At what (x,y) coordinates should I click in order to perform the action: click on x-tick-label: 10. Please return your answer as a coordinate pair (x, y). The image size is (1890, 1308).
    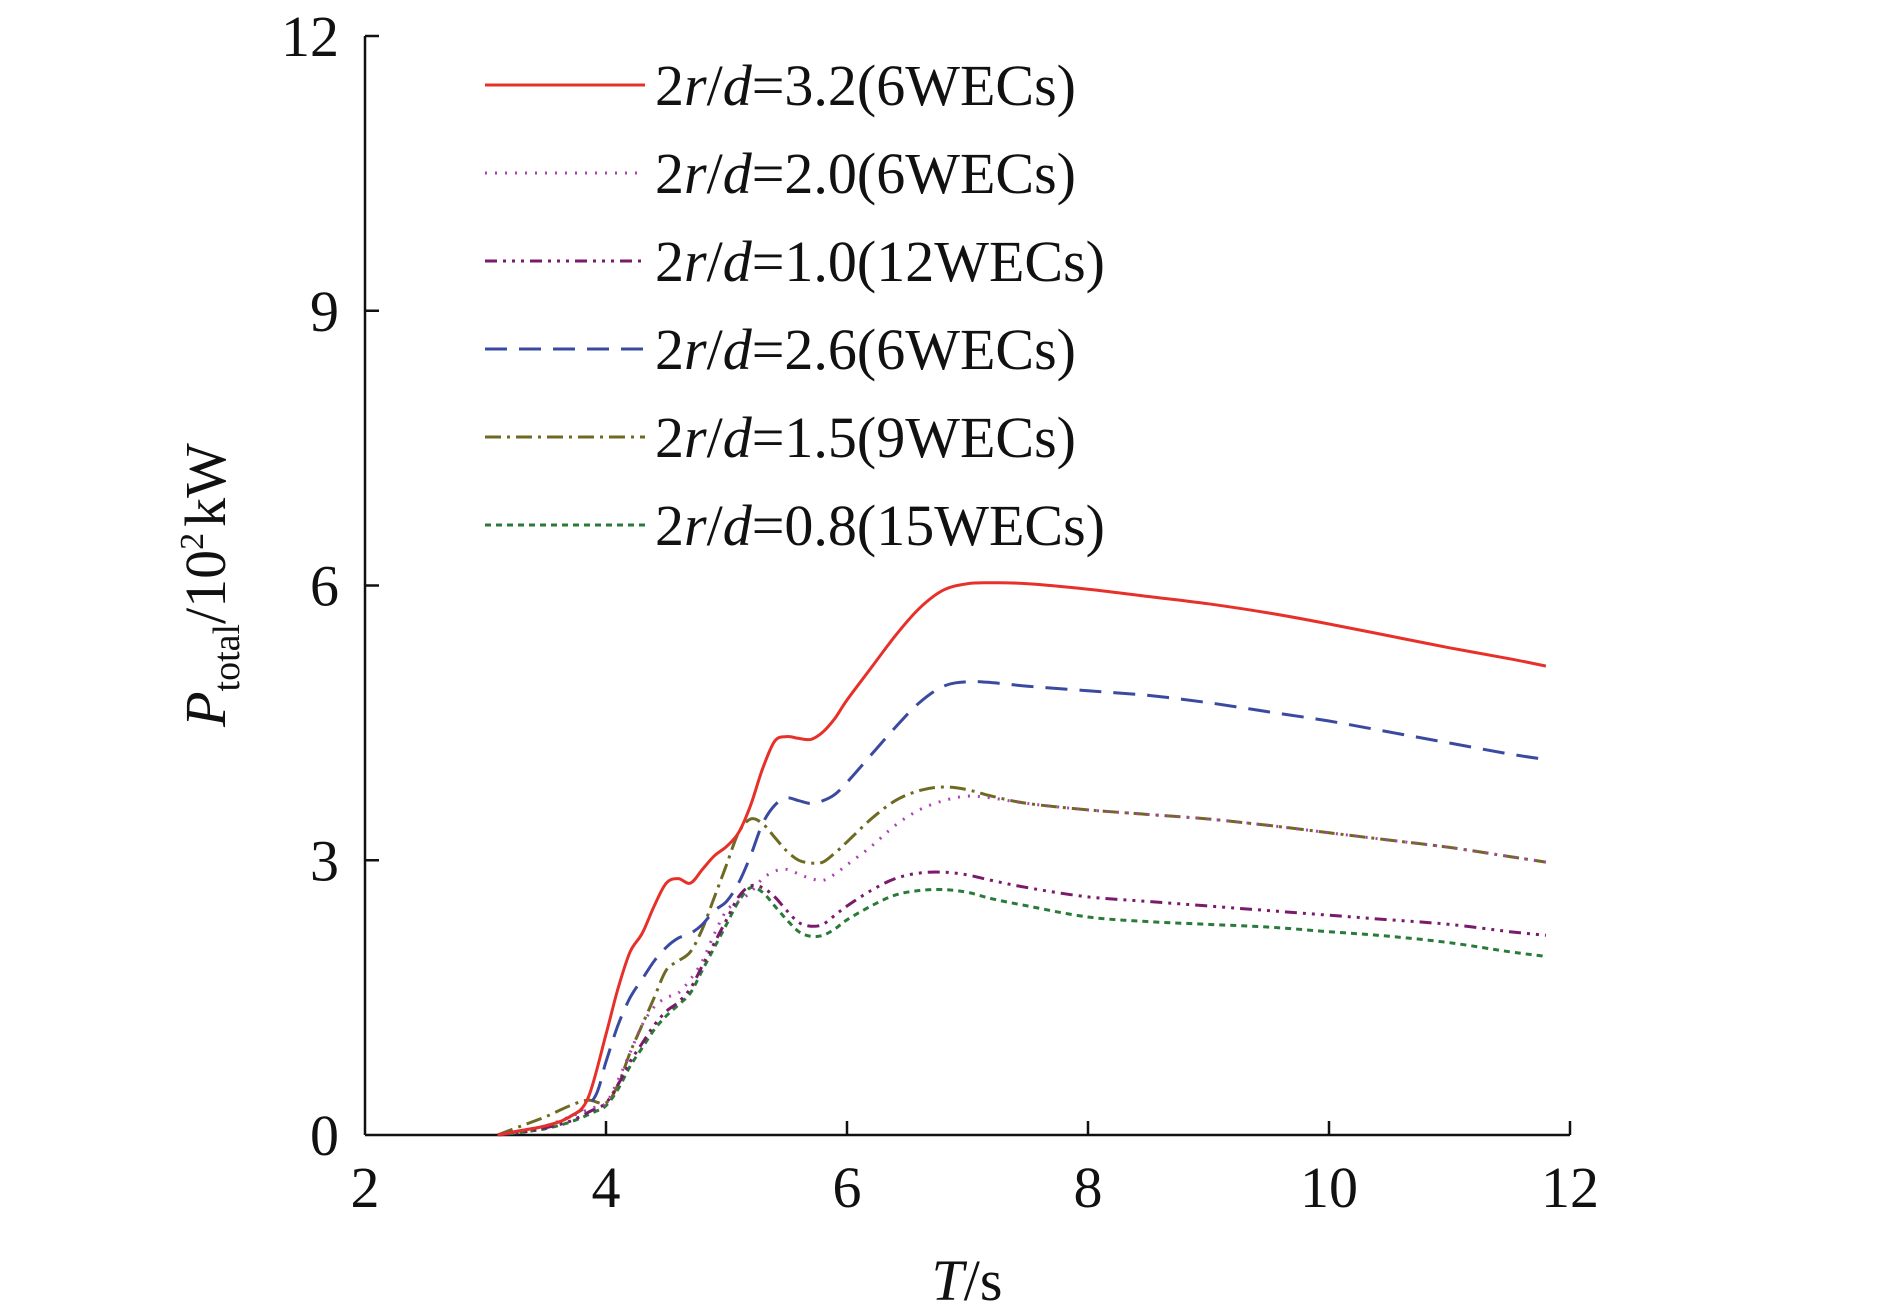
    Looking at the image, I should click on (1329, 1187).